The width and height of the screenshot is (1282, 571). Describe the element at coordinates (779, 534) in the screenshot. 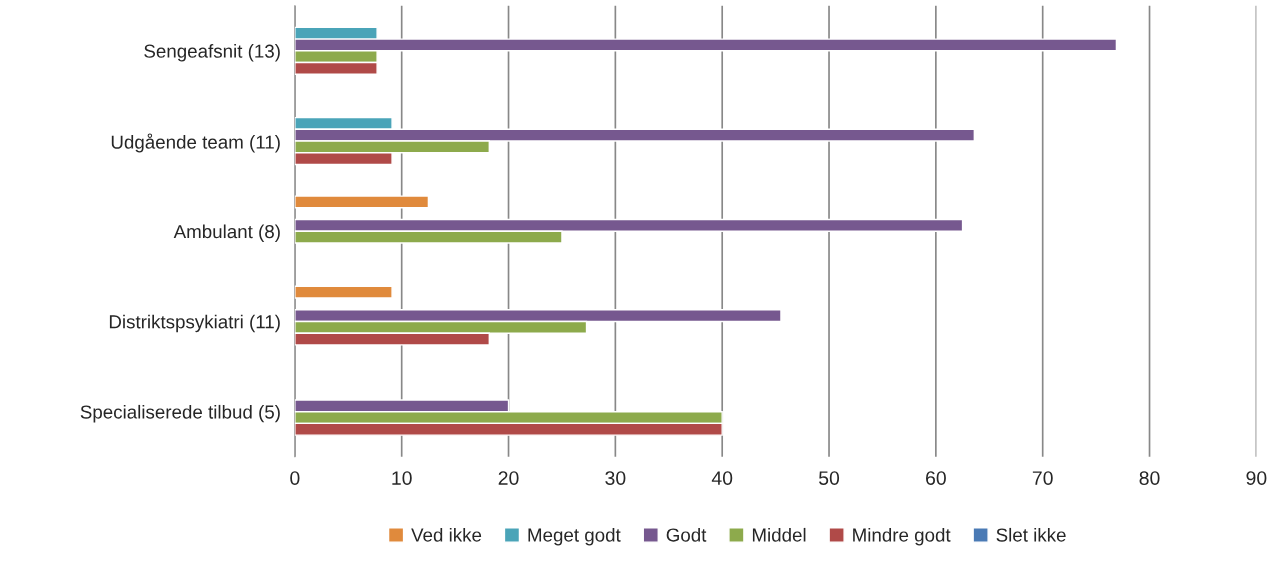

I see `legend-label: Middel` at that location.